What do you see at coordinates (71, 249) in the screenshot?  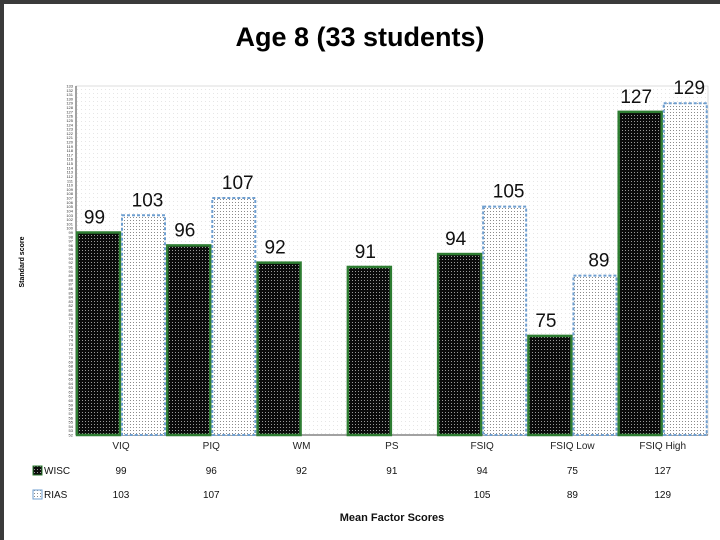 I see `y-tick-label: 95` at bounding box center [71, 249].